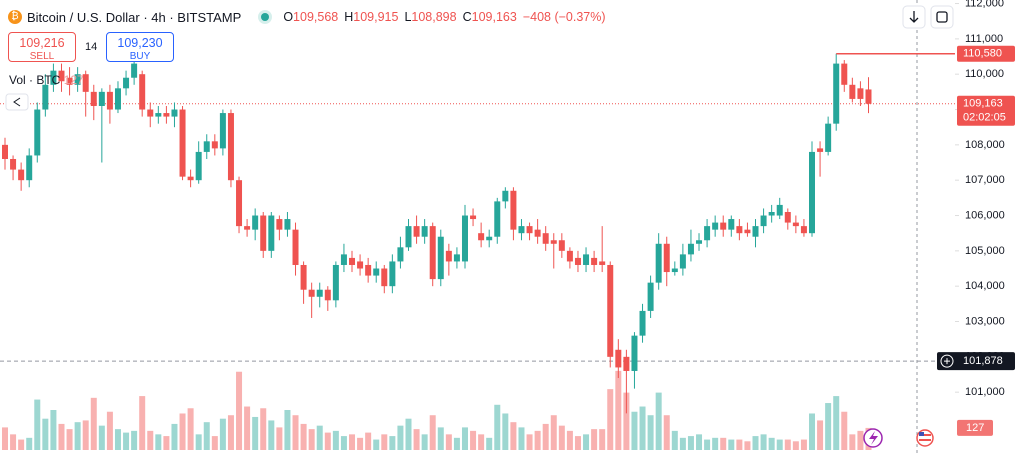  I want to click on high-label-box, so click(986, 53).